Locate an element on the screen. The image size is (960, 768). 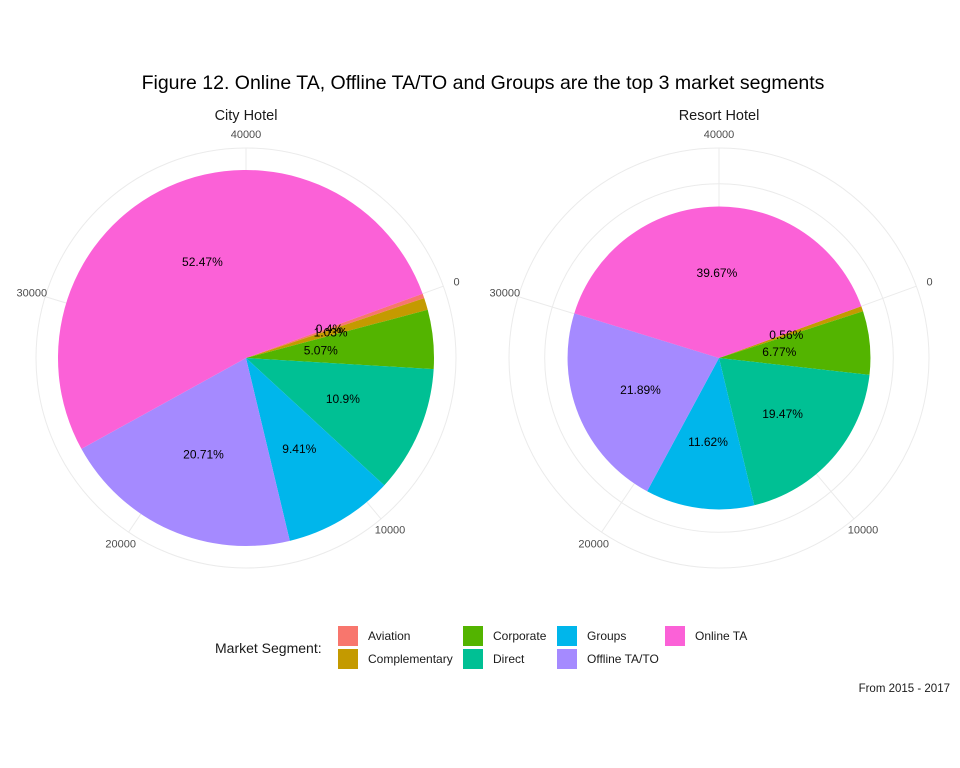
city-hotel-tick-40000: 40000 is located at coordinates (246, 135).